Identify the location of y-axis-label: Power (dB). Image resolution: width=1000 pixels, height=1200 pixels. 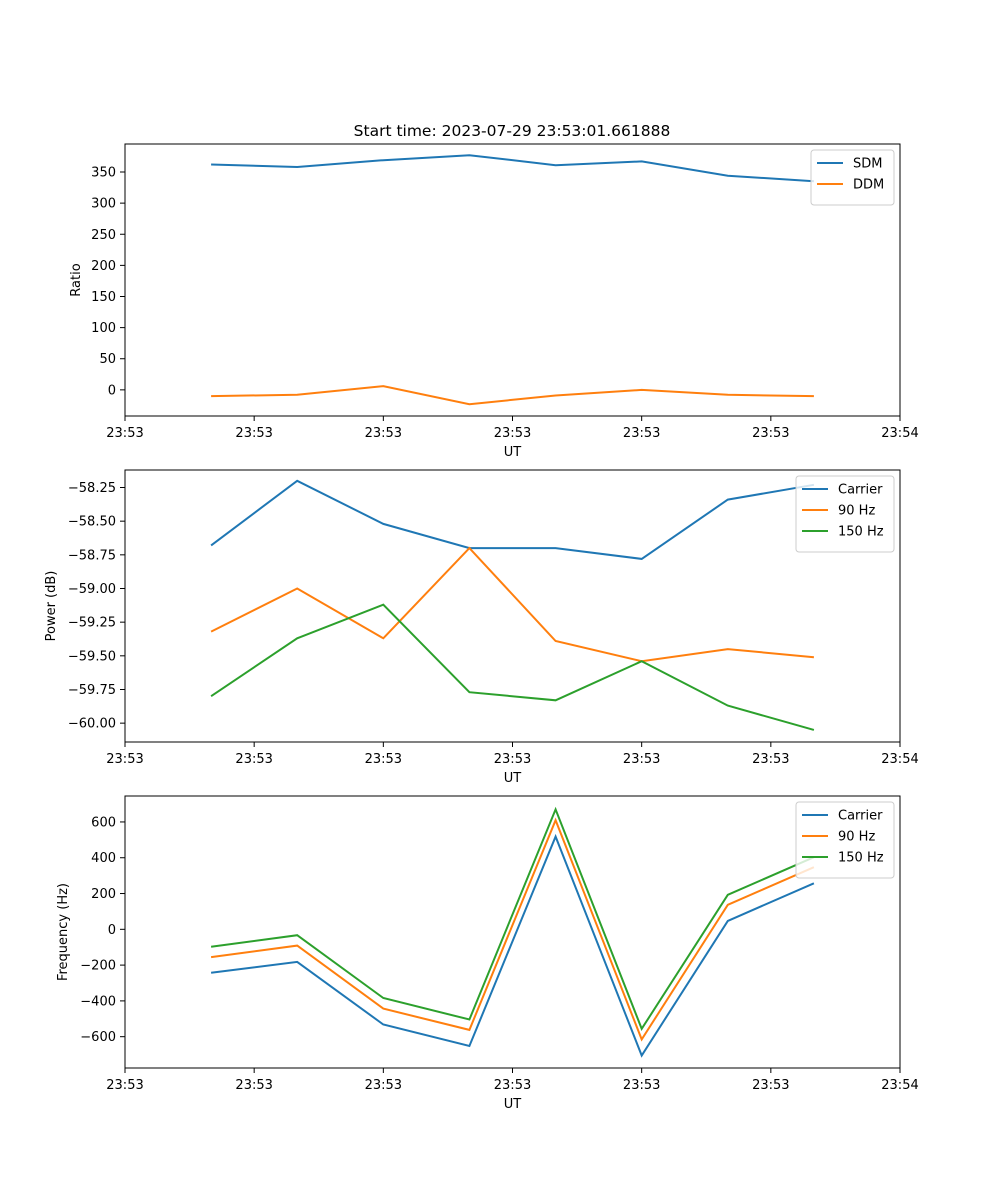
(51, 606).